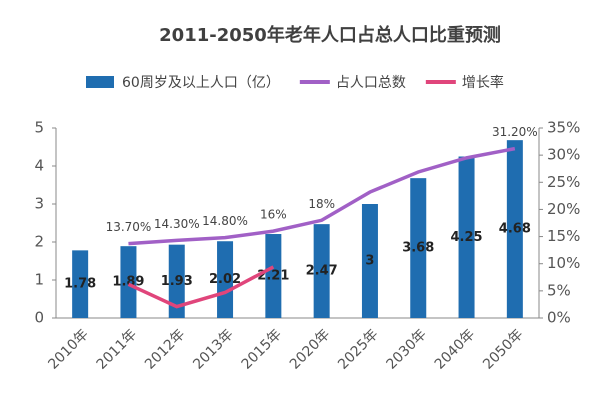 This screenshot has width=600, height=400. I want to click on y-tick-label: 1, so click(39, 280).